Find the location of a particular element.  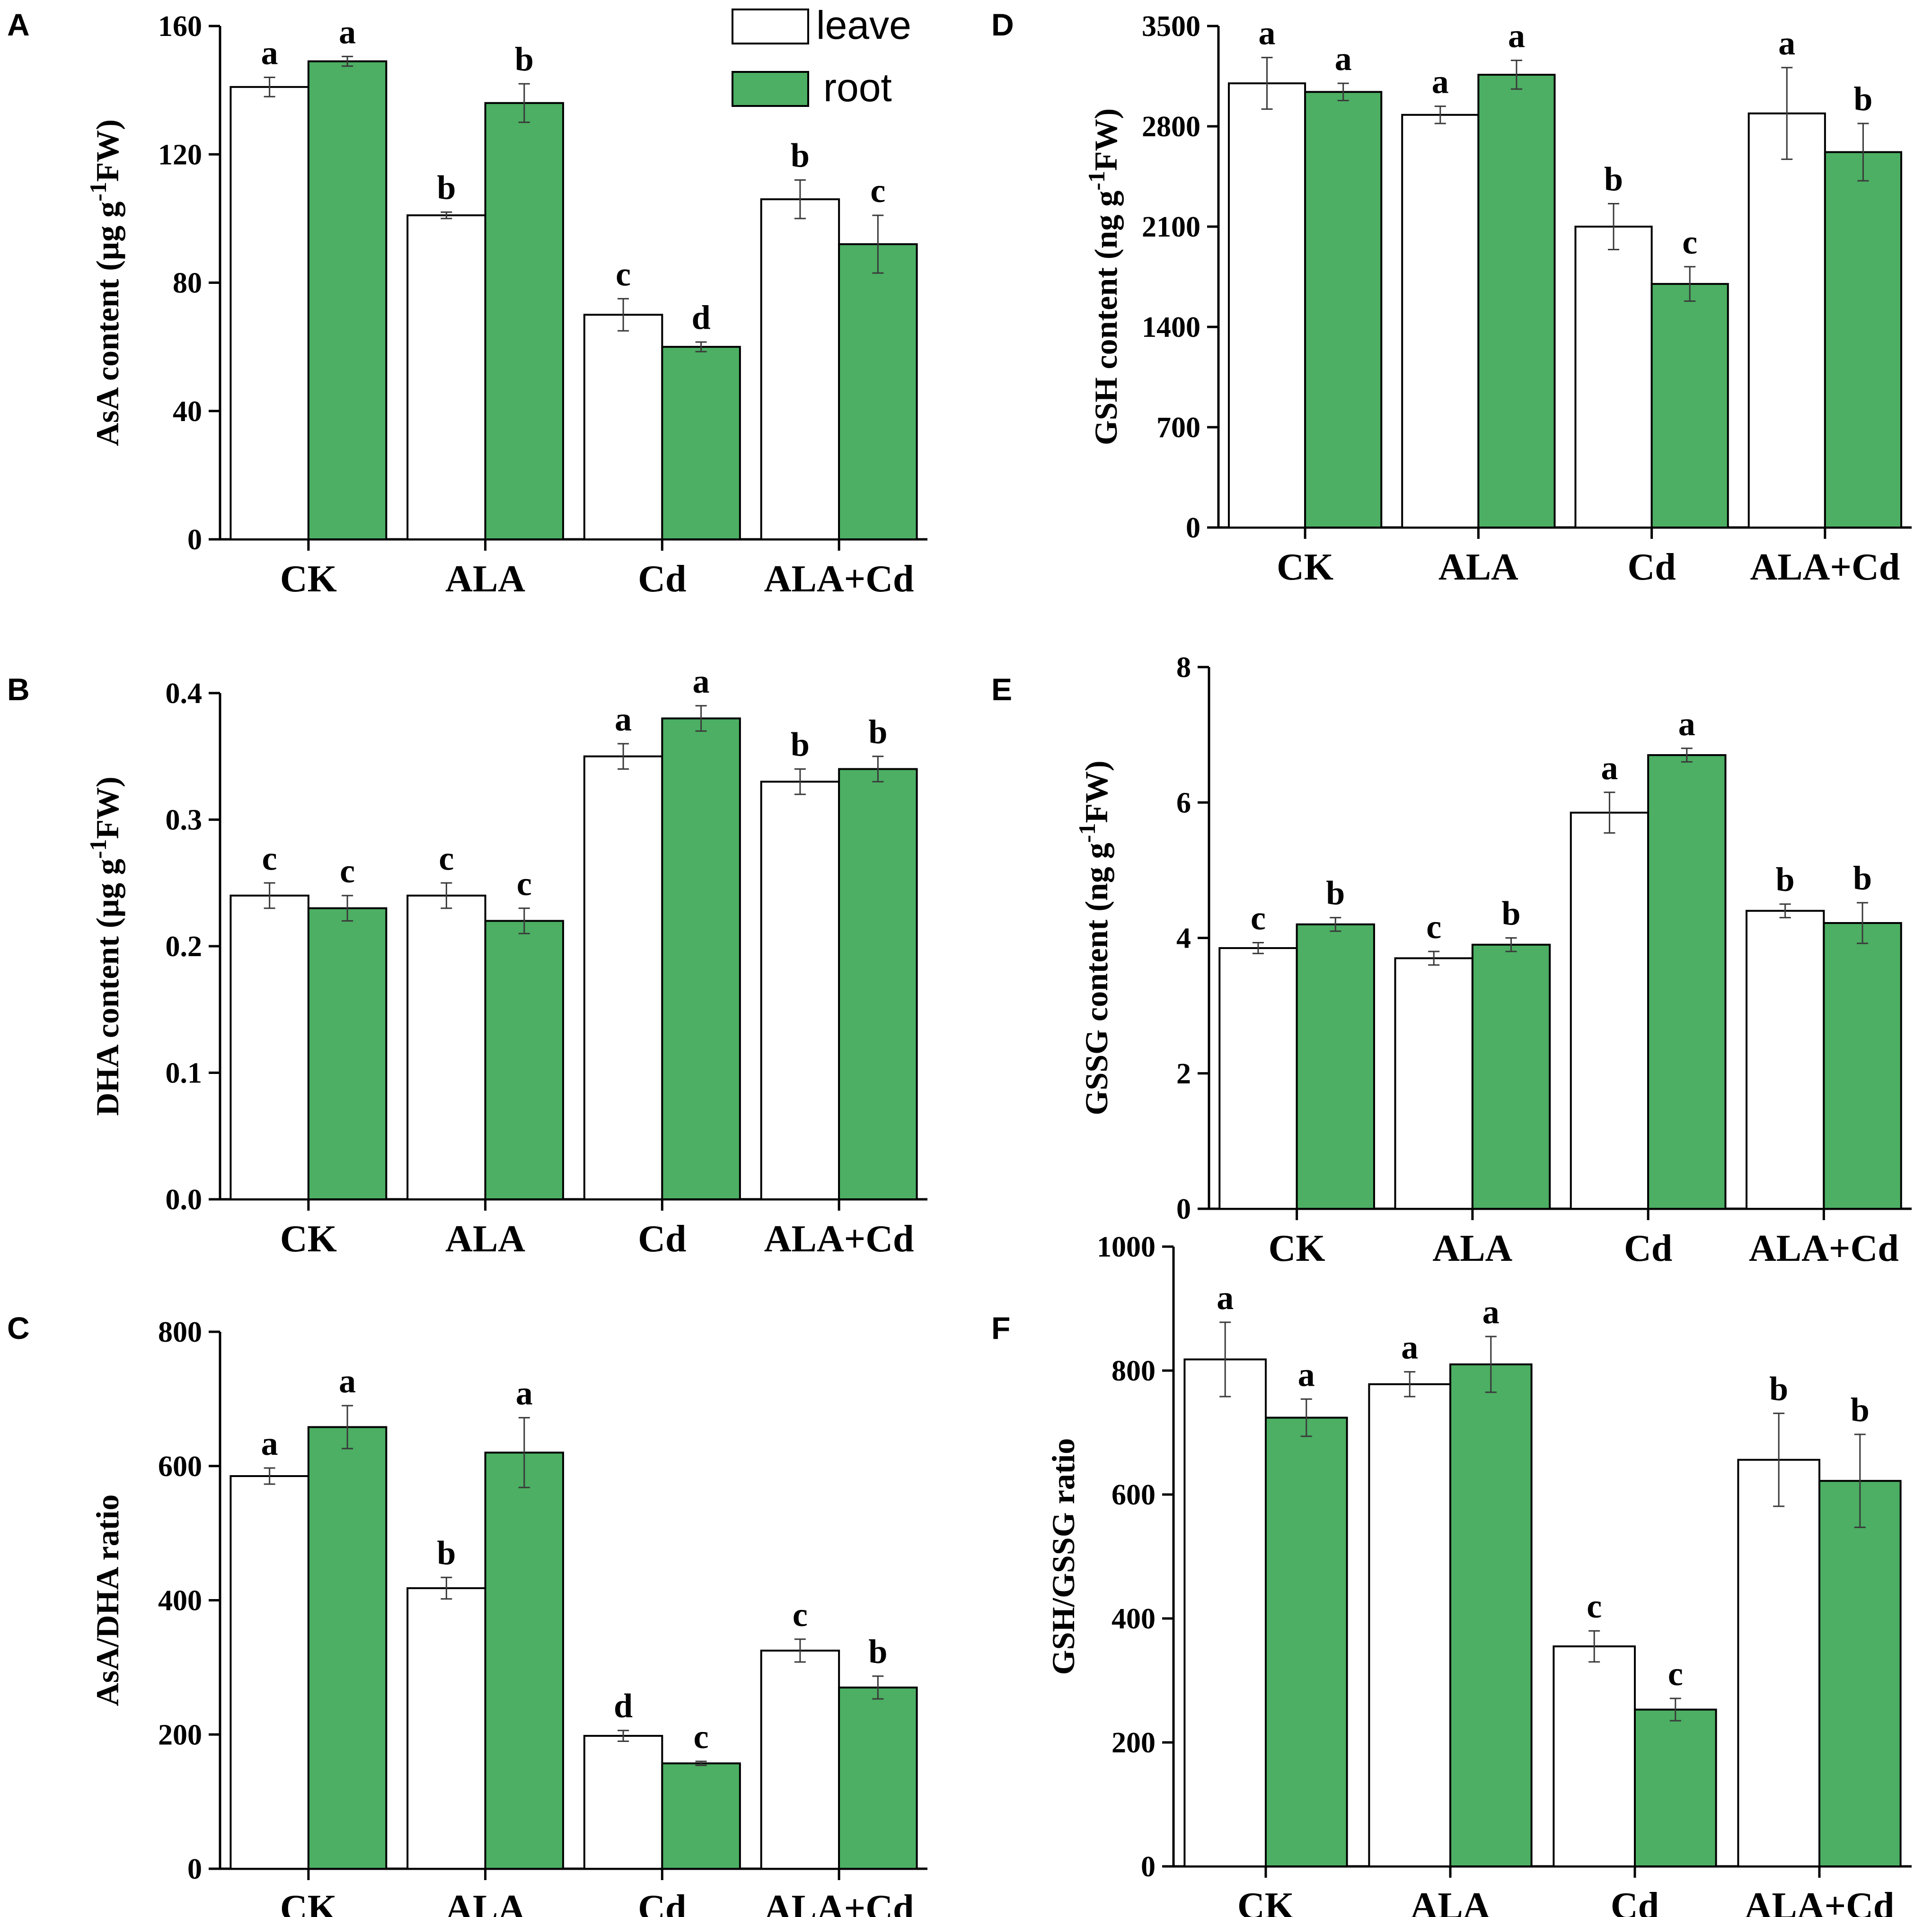

y-tick-label: 800 is located at coordinates (180, 1332).